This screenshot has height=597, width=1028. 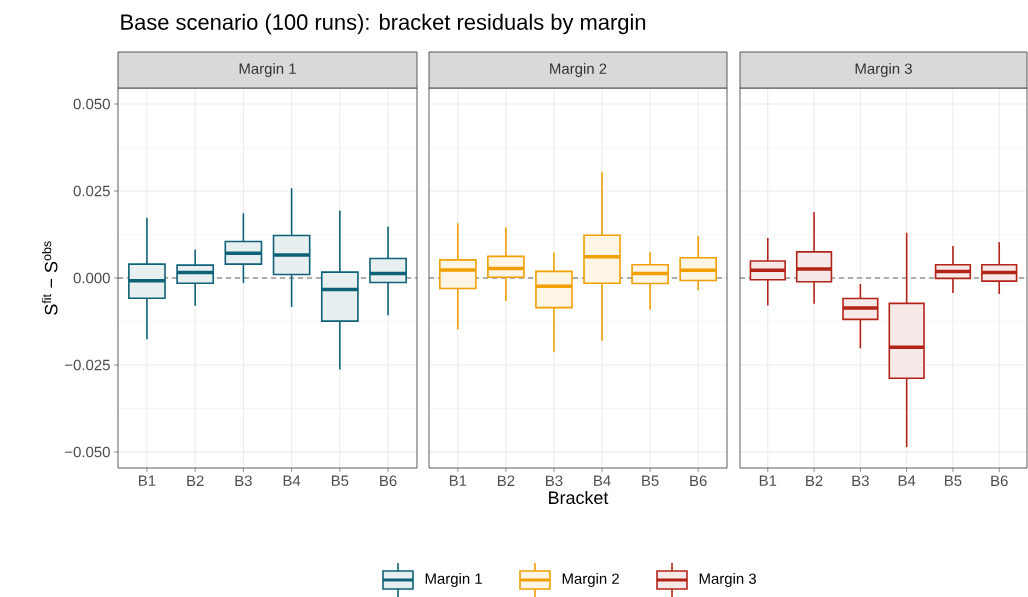 I want to click on chart-title: Base scenario (100 runs): bracket residuals by margin, so click(x=383, y=24).